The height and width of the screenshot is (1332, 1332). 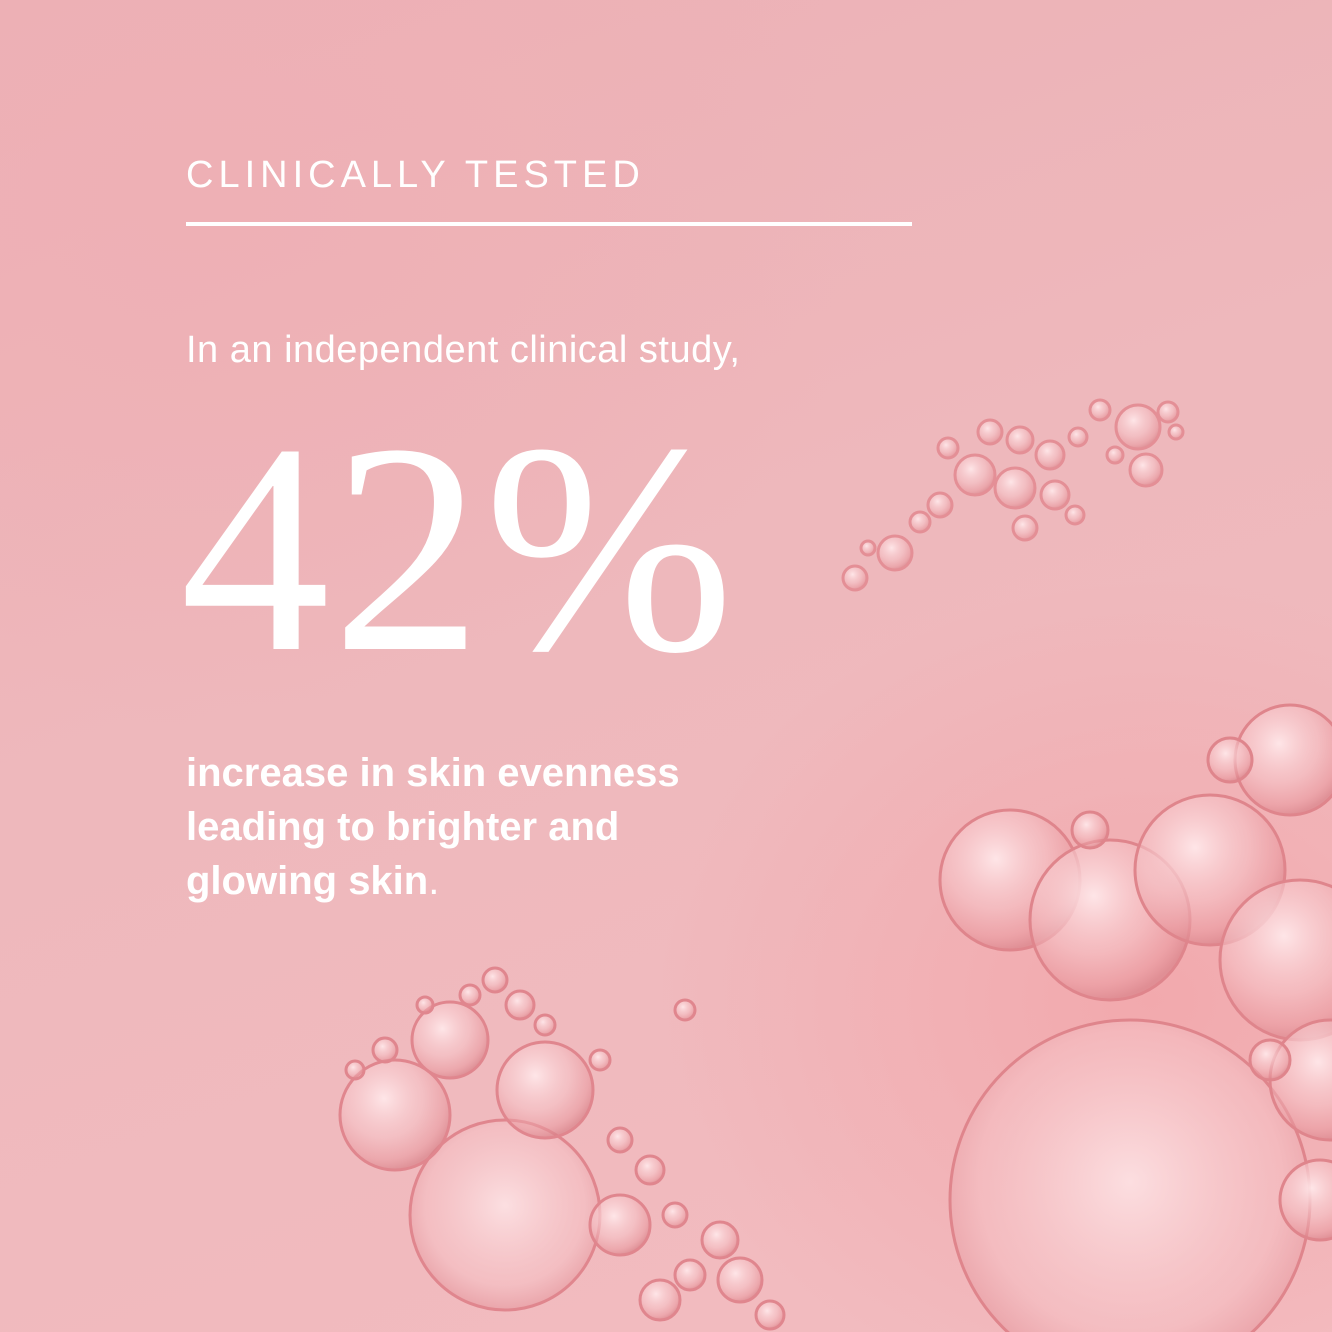 I want to click on divider, so click(x=549, y=224).